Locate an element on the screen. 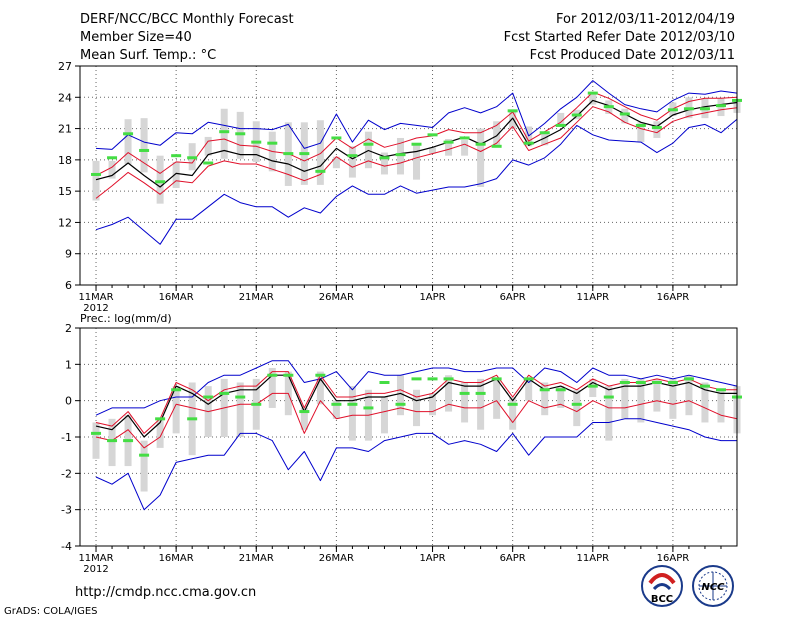  temp-y-tick-label: 27 is located at coordinates (65, 66).